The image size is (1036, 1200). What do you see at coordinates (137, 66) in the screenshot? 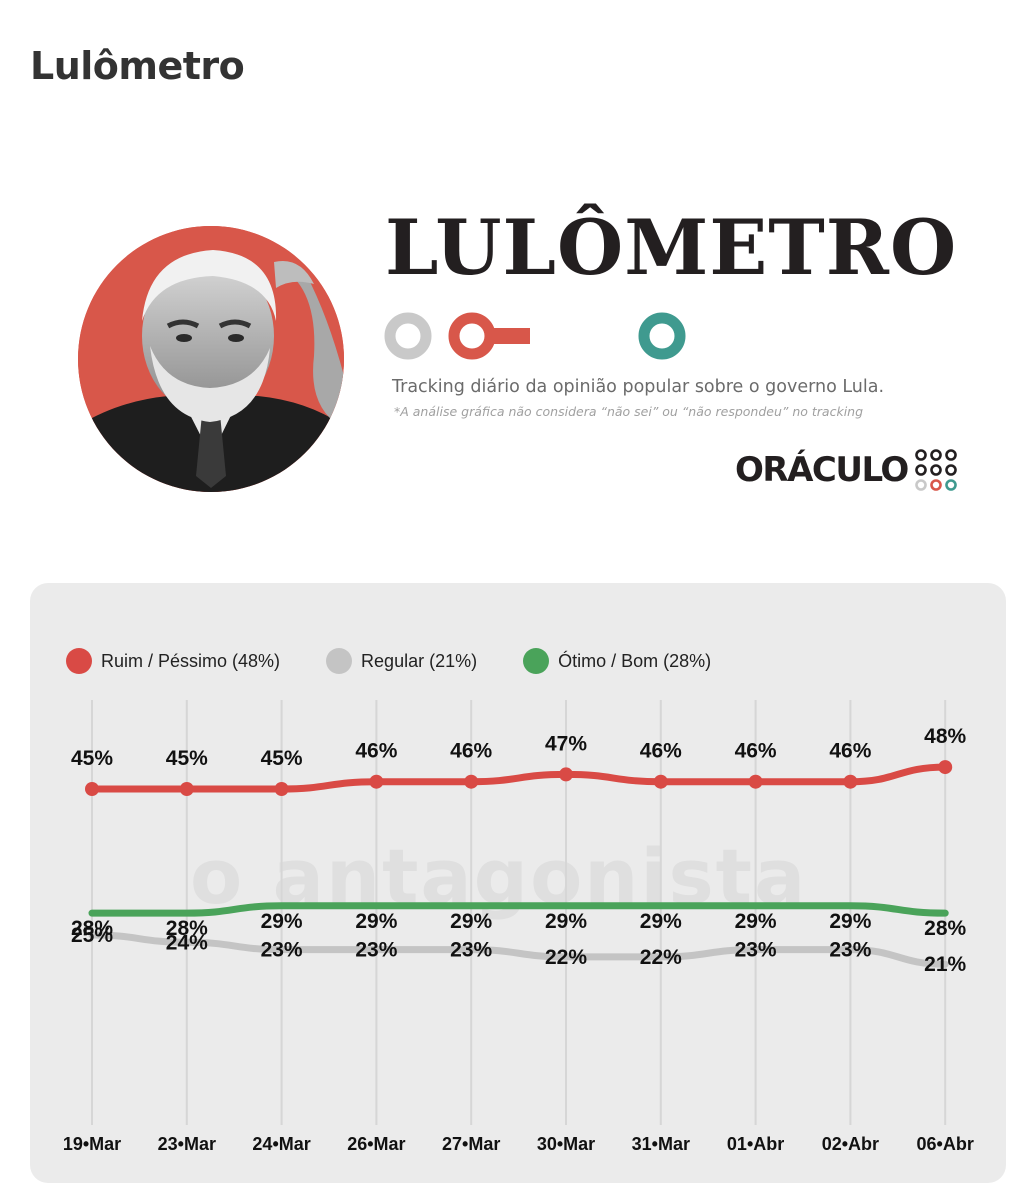
I see `page-title: Lulômetro` at bounding box center [137, 66].